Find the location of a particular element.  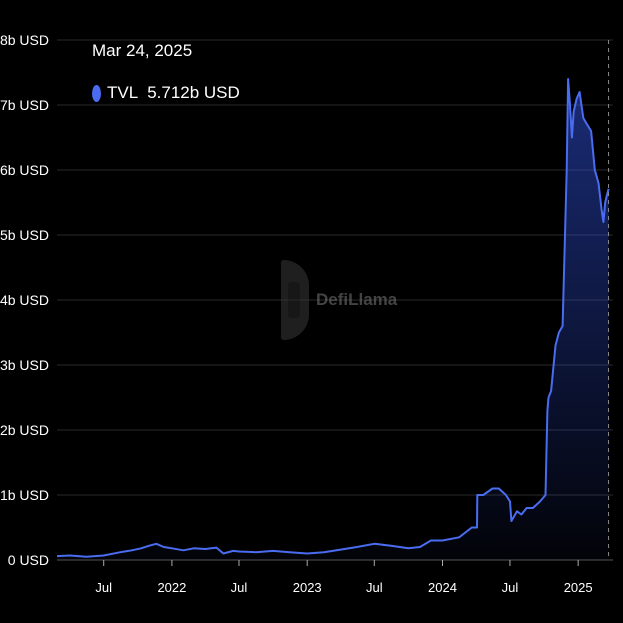

y-tick-label: 3b USD is located at coordinates (24, 365).